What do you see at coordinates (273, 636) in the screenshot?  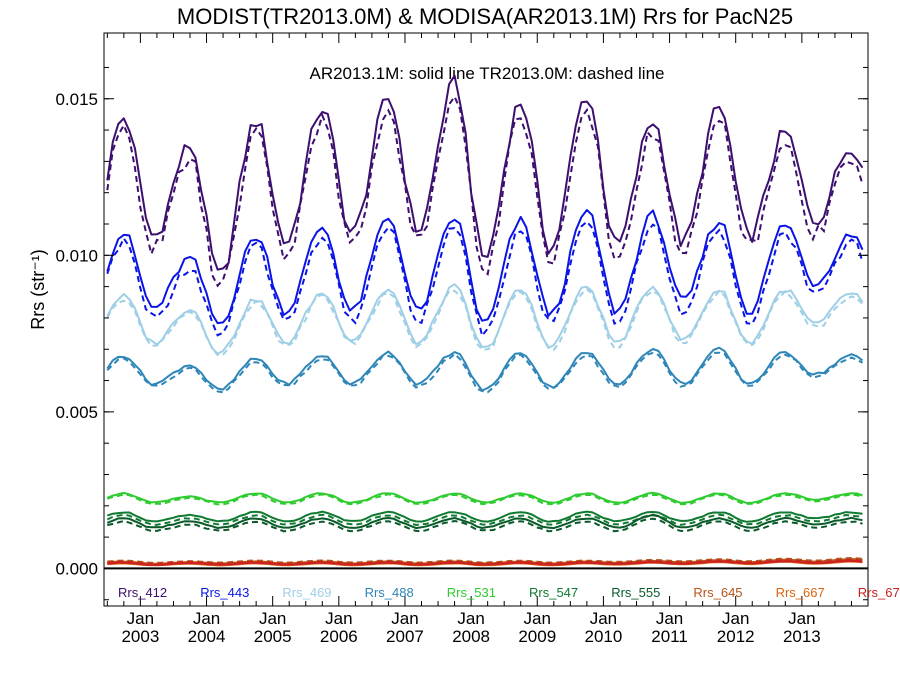 I see `x-tick-label-year: 2005` at bounding box center [273, 636].